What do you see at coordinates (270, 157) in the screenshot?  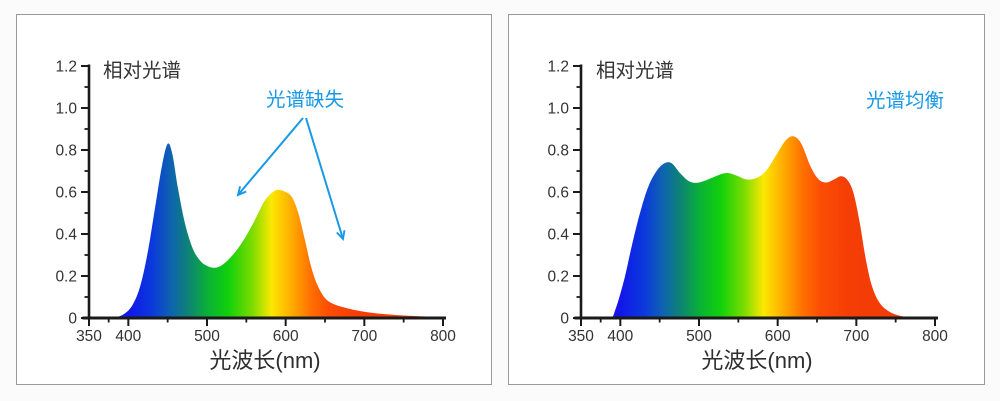 I see `annotation-arrow-left-icon` at bounding box center [270, 157].